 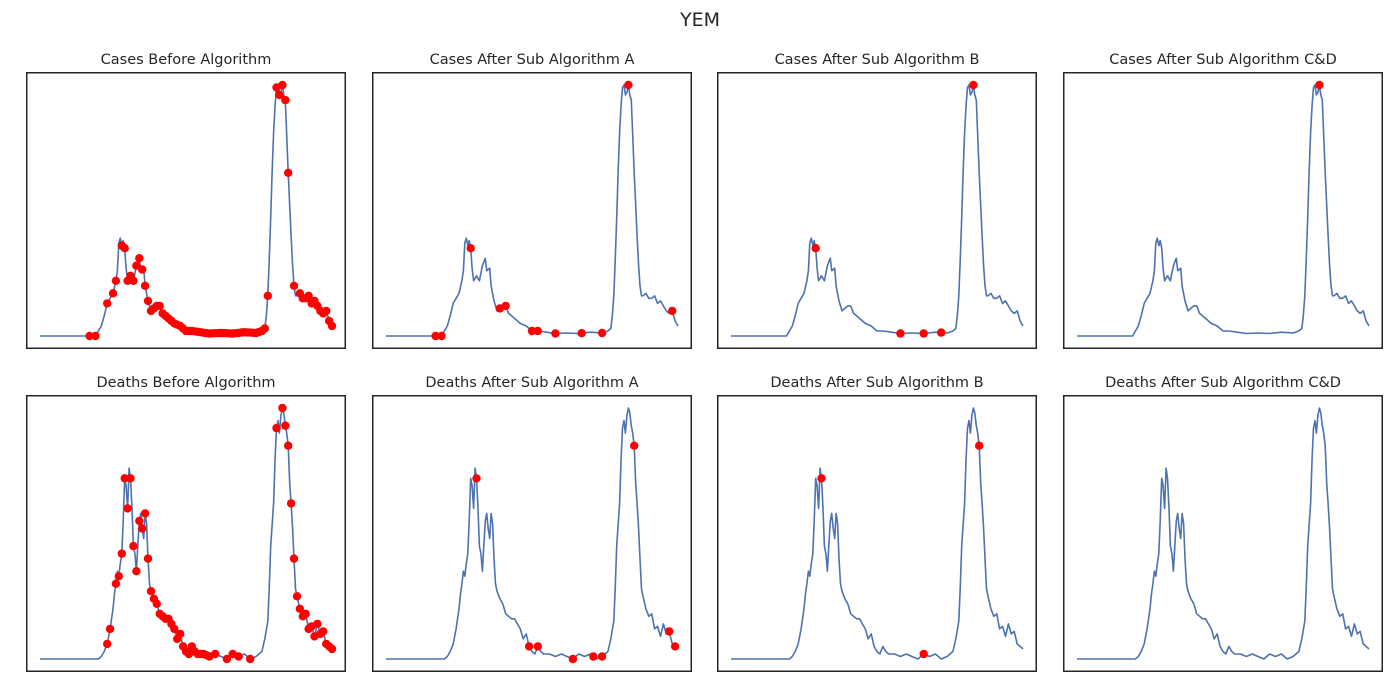 What do you see at coordinates (877, 383) in the screenshot?
I see `panel-title: Deaths After Sub Algorithm B` at bounding box center [877, 383].